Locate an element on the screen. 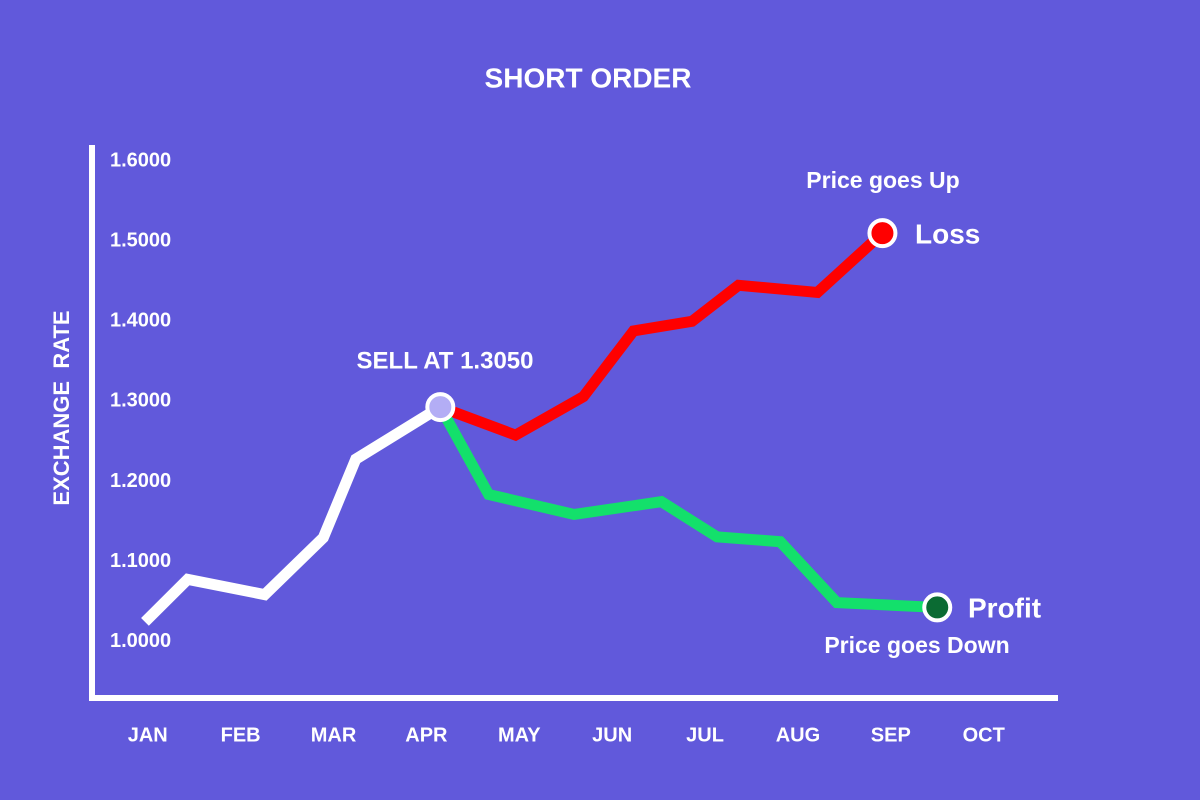  x-tick-label: MAY is located at coordinates (519, 735).